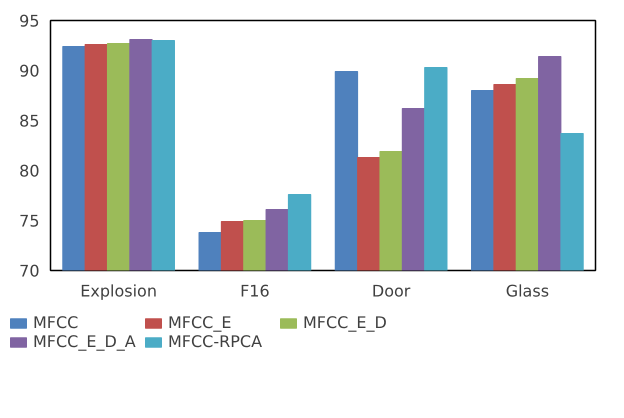  Describe the element at coordinates (85, 341) in the screenshot. I see `legend-label: MFCC_E_D_A` at that location.